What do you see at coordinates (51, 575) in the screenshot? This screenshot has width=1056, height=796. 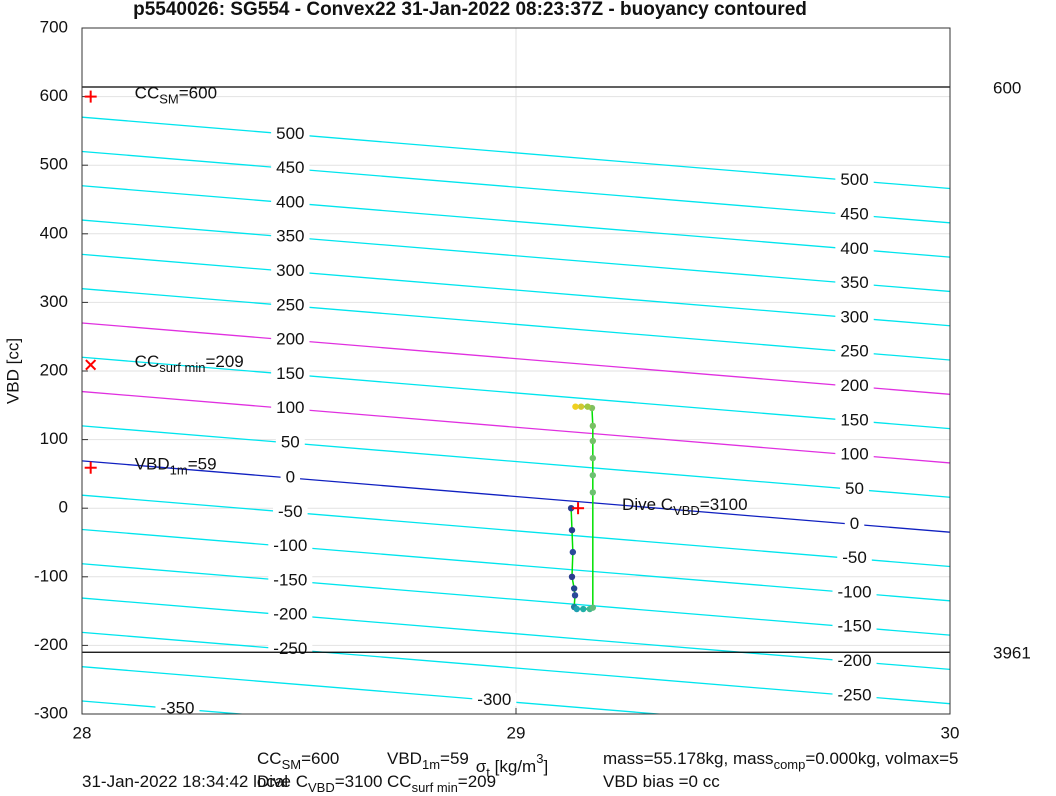 I see `y-tick-label: -100` at bounding box center [51, 575].